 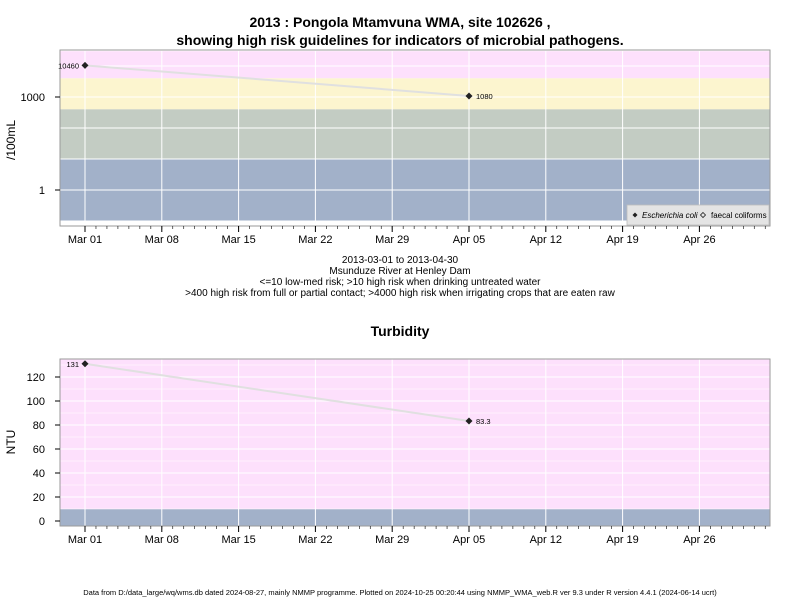 What do you see at coordinates (68, 65) in the screenshot?
I see `data-label: 10460` at bounding box center [68, 65].